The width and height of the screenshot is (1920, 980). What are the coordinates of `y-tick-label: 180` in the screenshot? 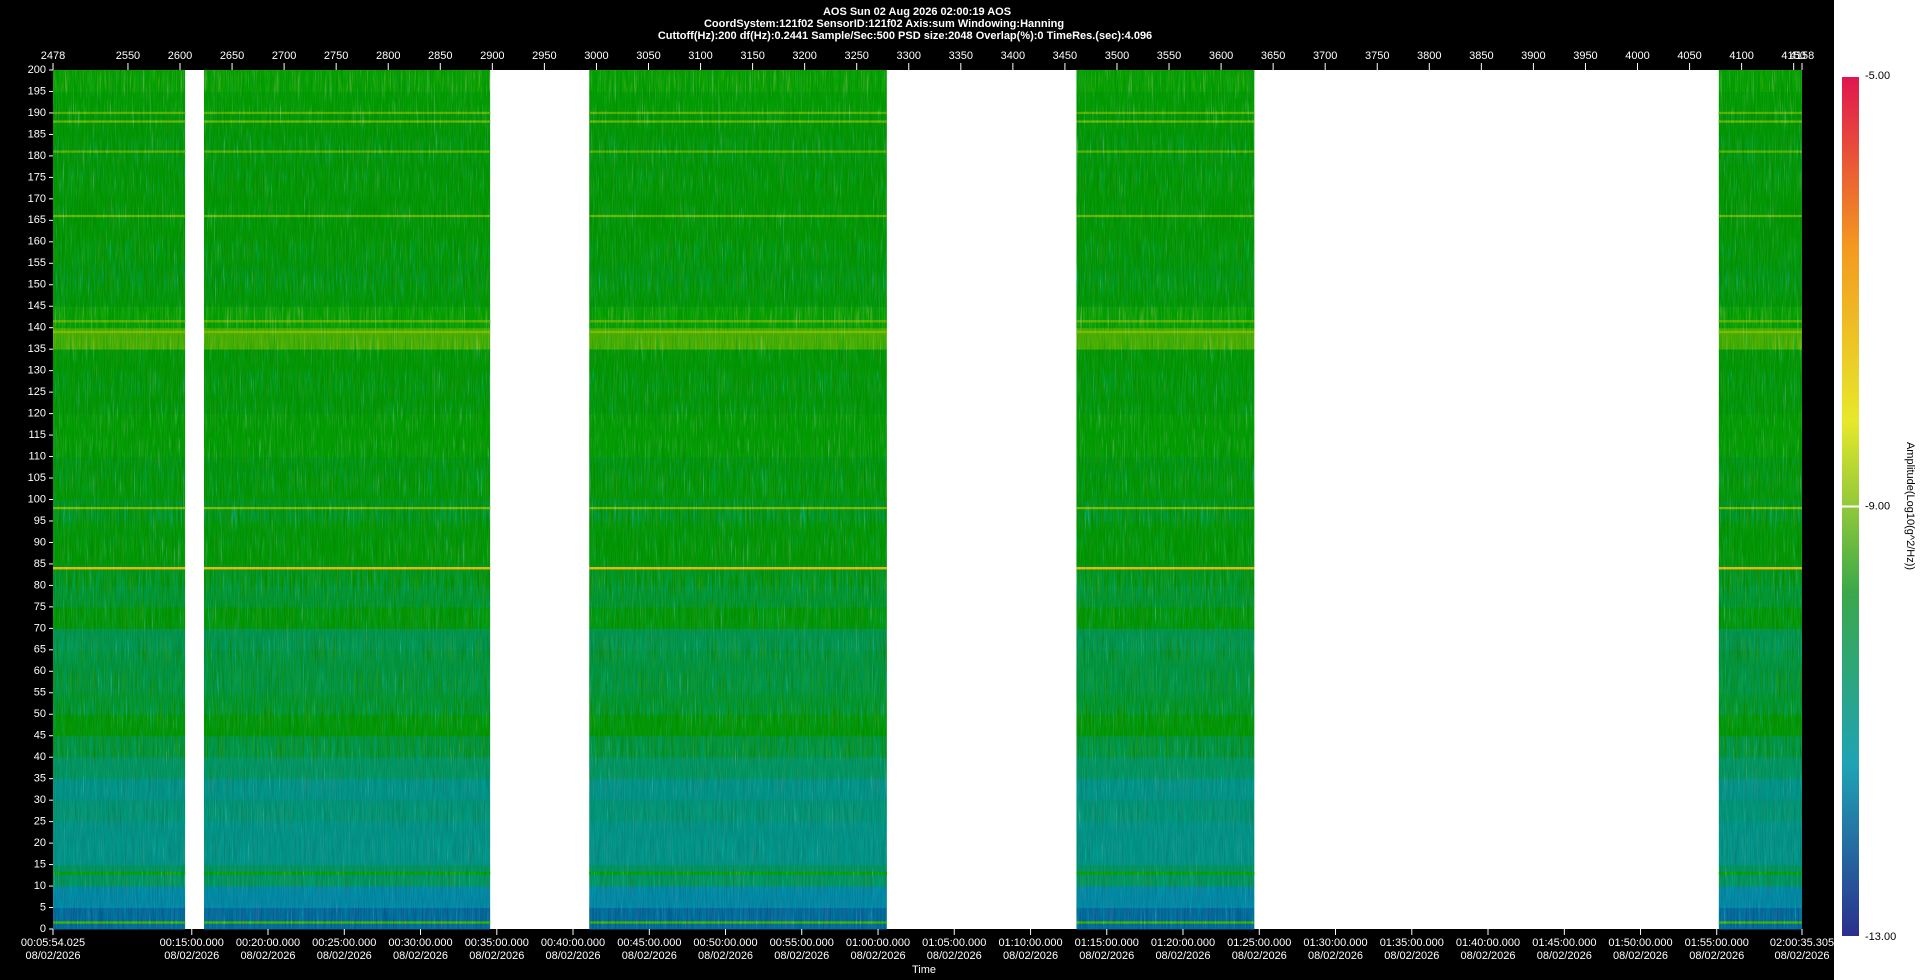 It's located at (37, 156).